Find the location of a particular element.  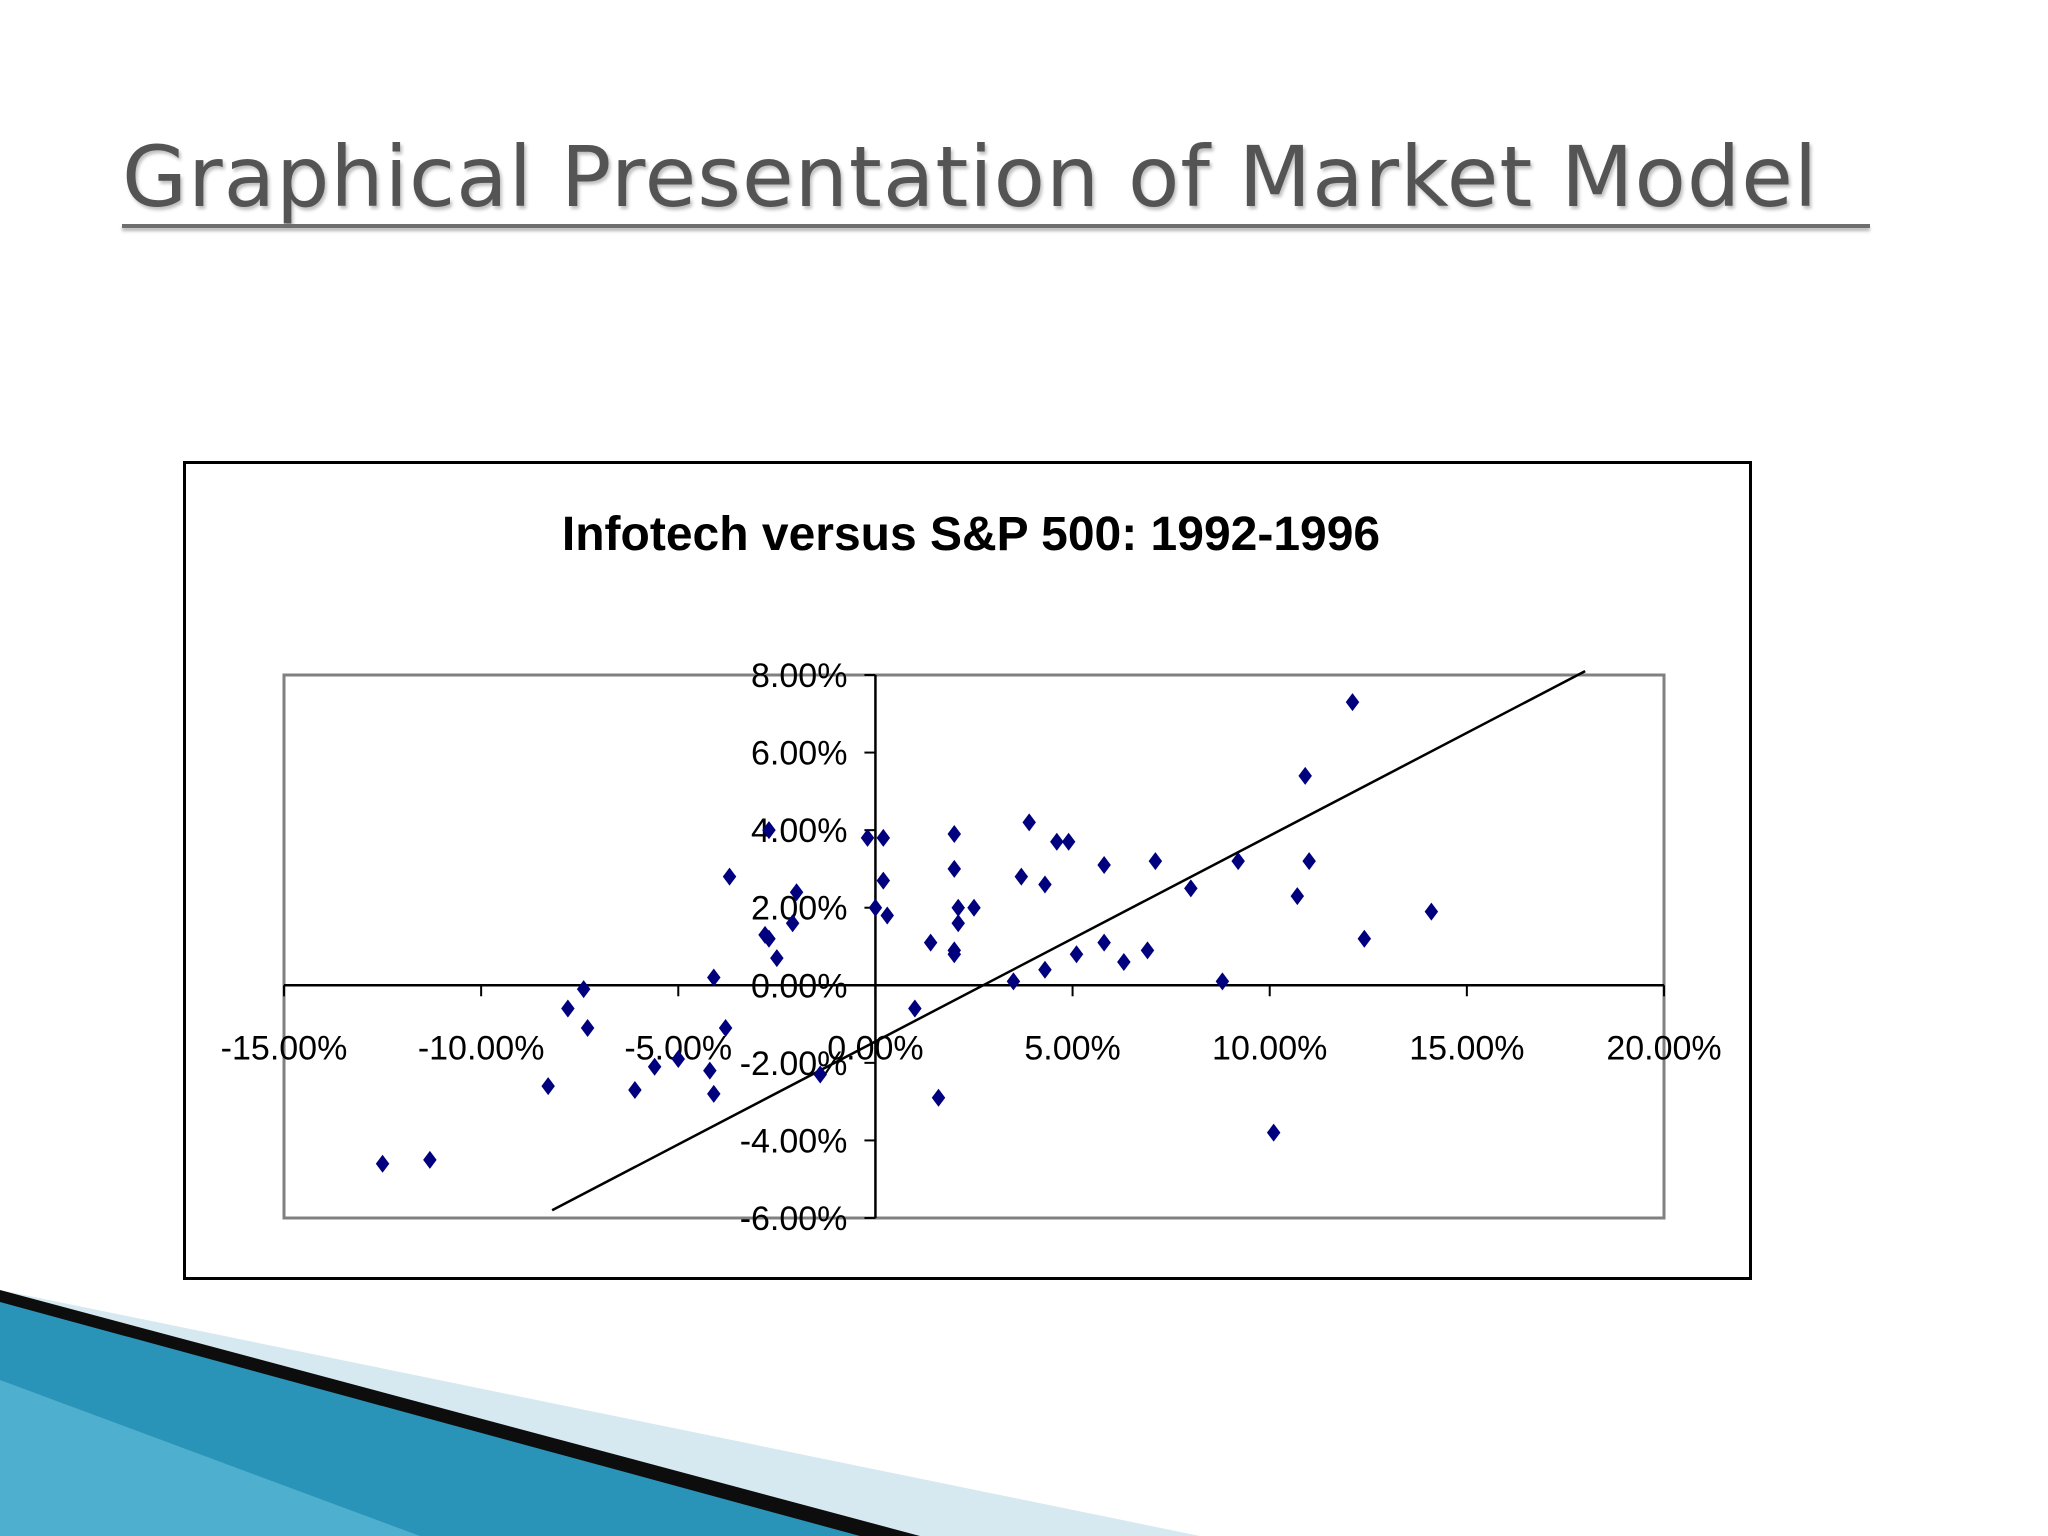

chart-title: Infotech versus S&P 500: 1992-1996 is located at coordinates (971, 534).